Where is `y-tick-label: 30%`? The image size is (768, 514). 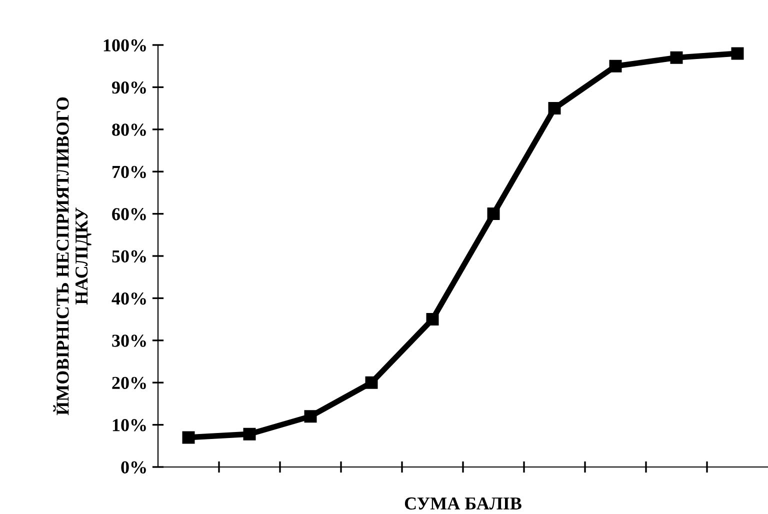 y-tick-label: 30% is located at coordinates (129, 340).